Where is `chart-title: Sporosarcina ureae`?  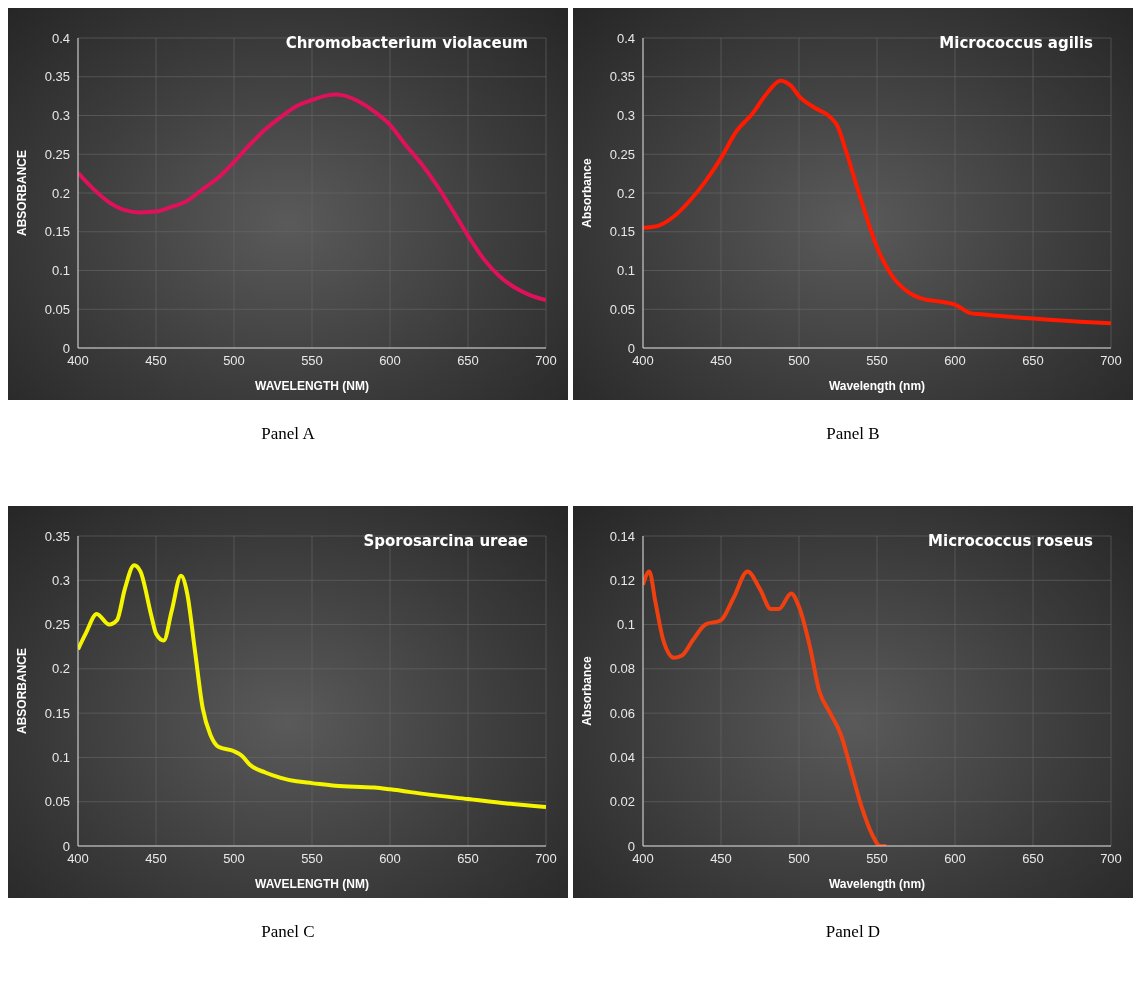 chart-title: Sporosarcina ureae is located at coordinates (445, 541).